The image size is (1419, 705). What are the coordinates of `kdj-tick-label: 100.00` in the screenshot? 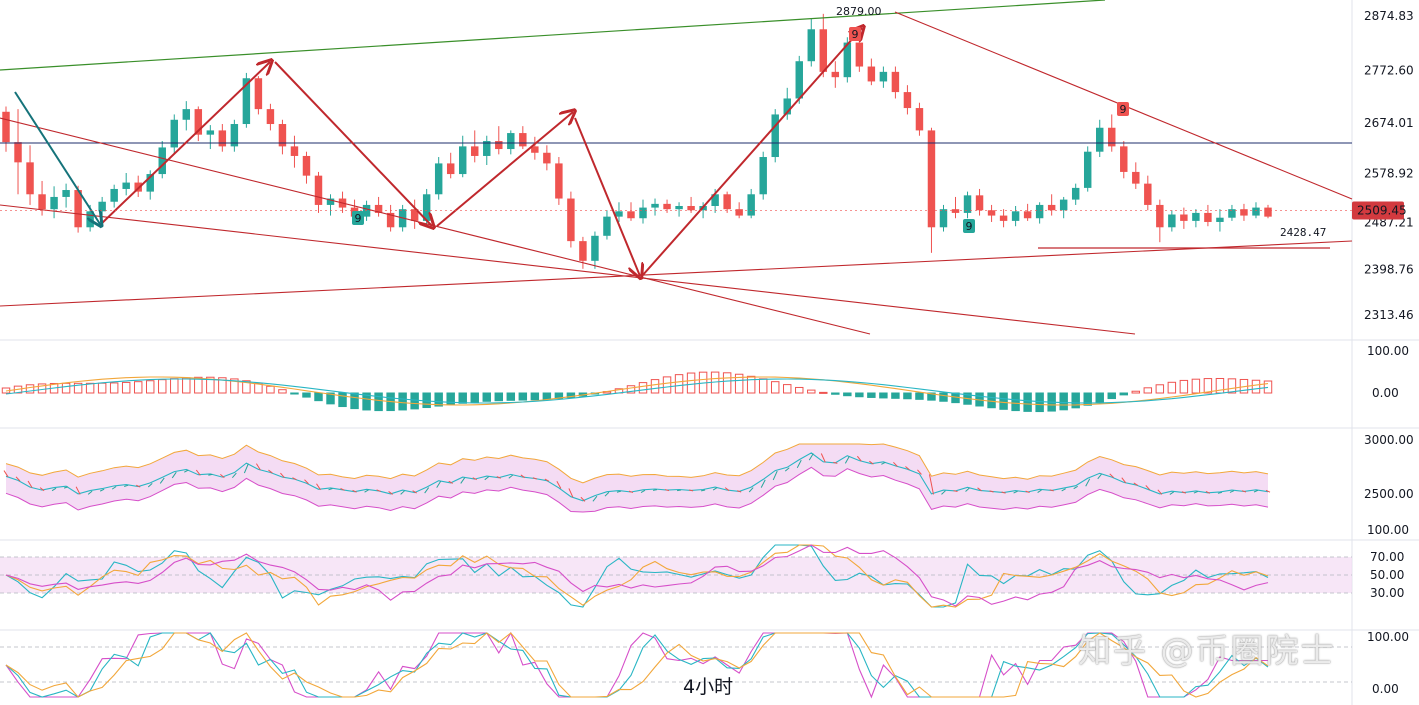 It's located at (1388, 637).